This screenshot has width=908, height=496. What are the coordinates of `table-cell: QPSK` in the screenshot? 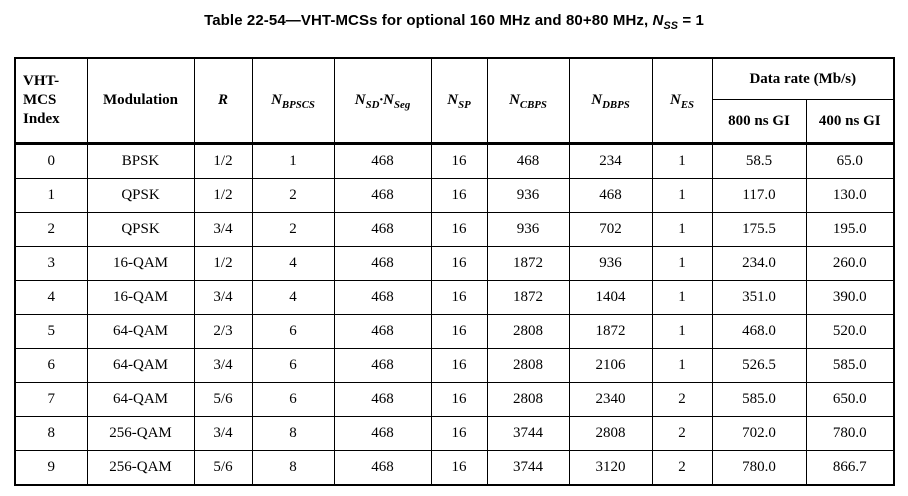 It's located at (140, 195).